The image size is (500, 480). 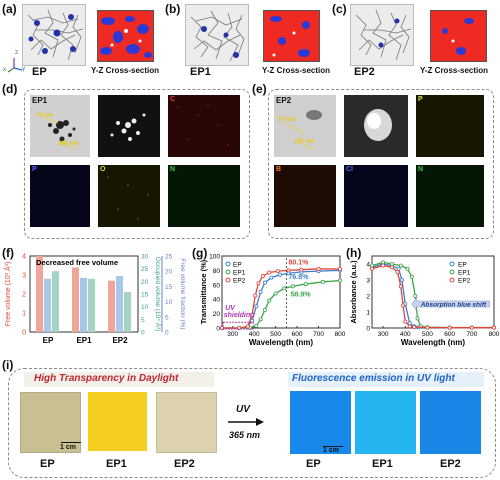 I want to click on y-tick-label: 20, so click(x=217, y=314).